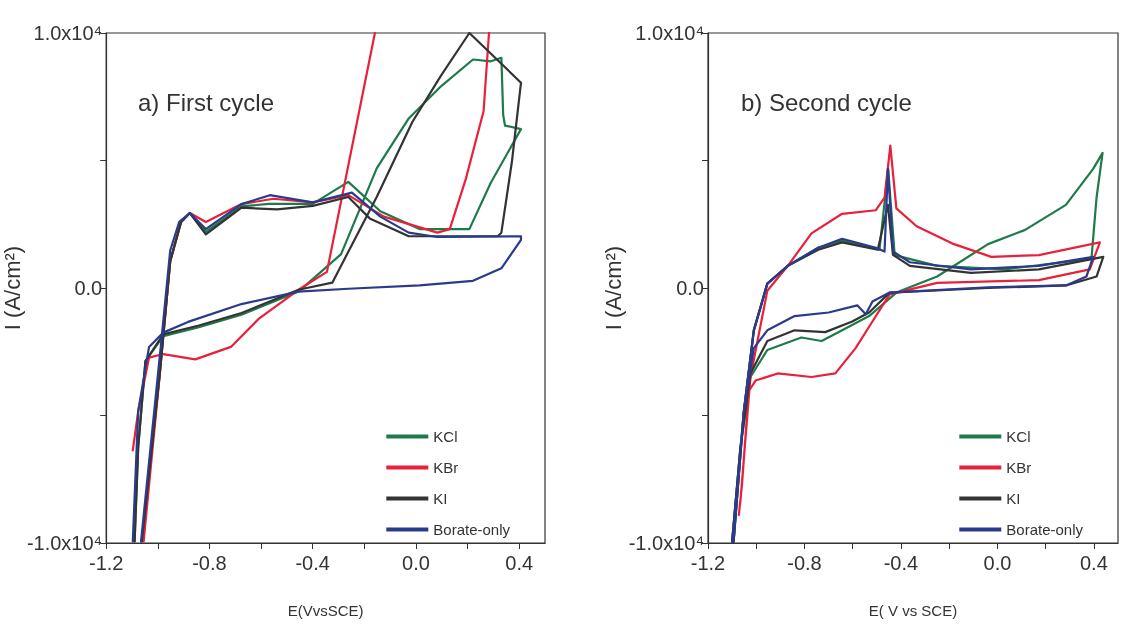  Describe the element at coordinates (826, 102) in the screenshot. I see `text: b) Second cycle` at that location.